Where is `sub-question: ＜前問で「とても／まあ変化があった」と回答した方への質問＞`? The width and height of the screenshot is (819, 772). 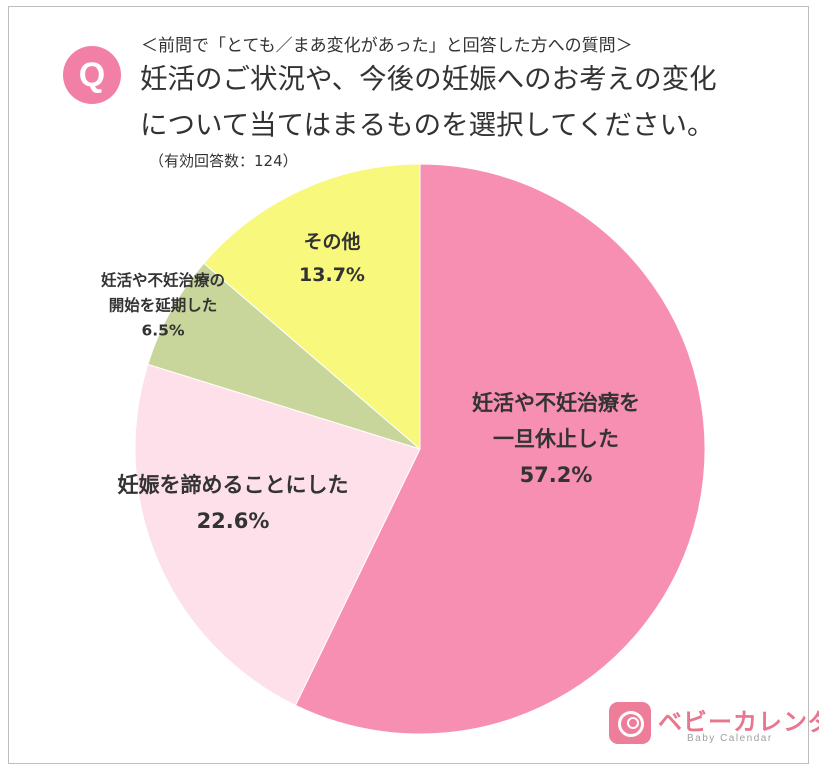 sub-question: ＜前問で「とても／まあ変化があった」と回答した方への質問＞ is located at coordinates (387, 46).